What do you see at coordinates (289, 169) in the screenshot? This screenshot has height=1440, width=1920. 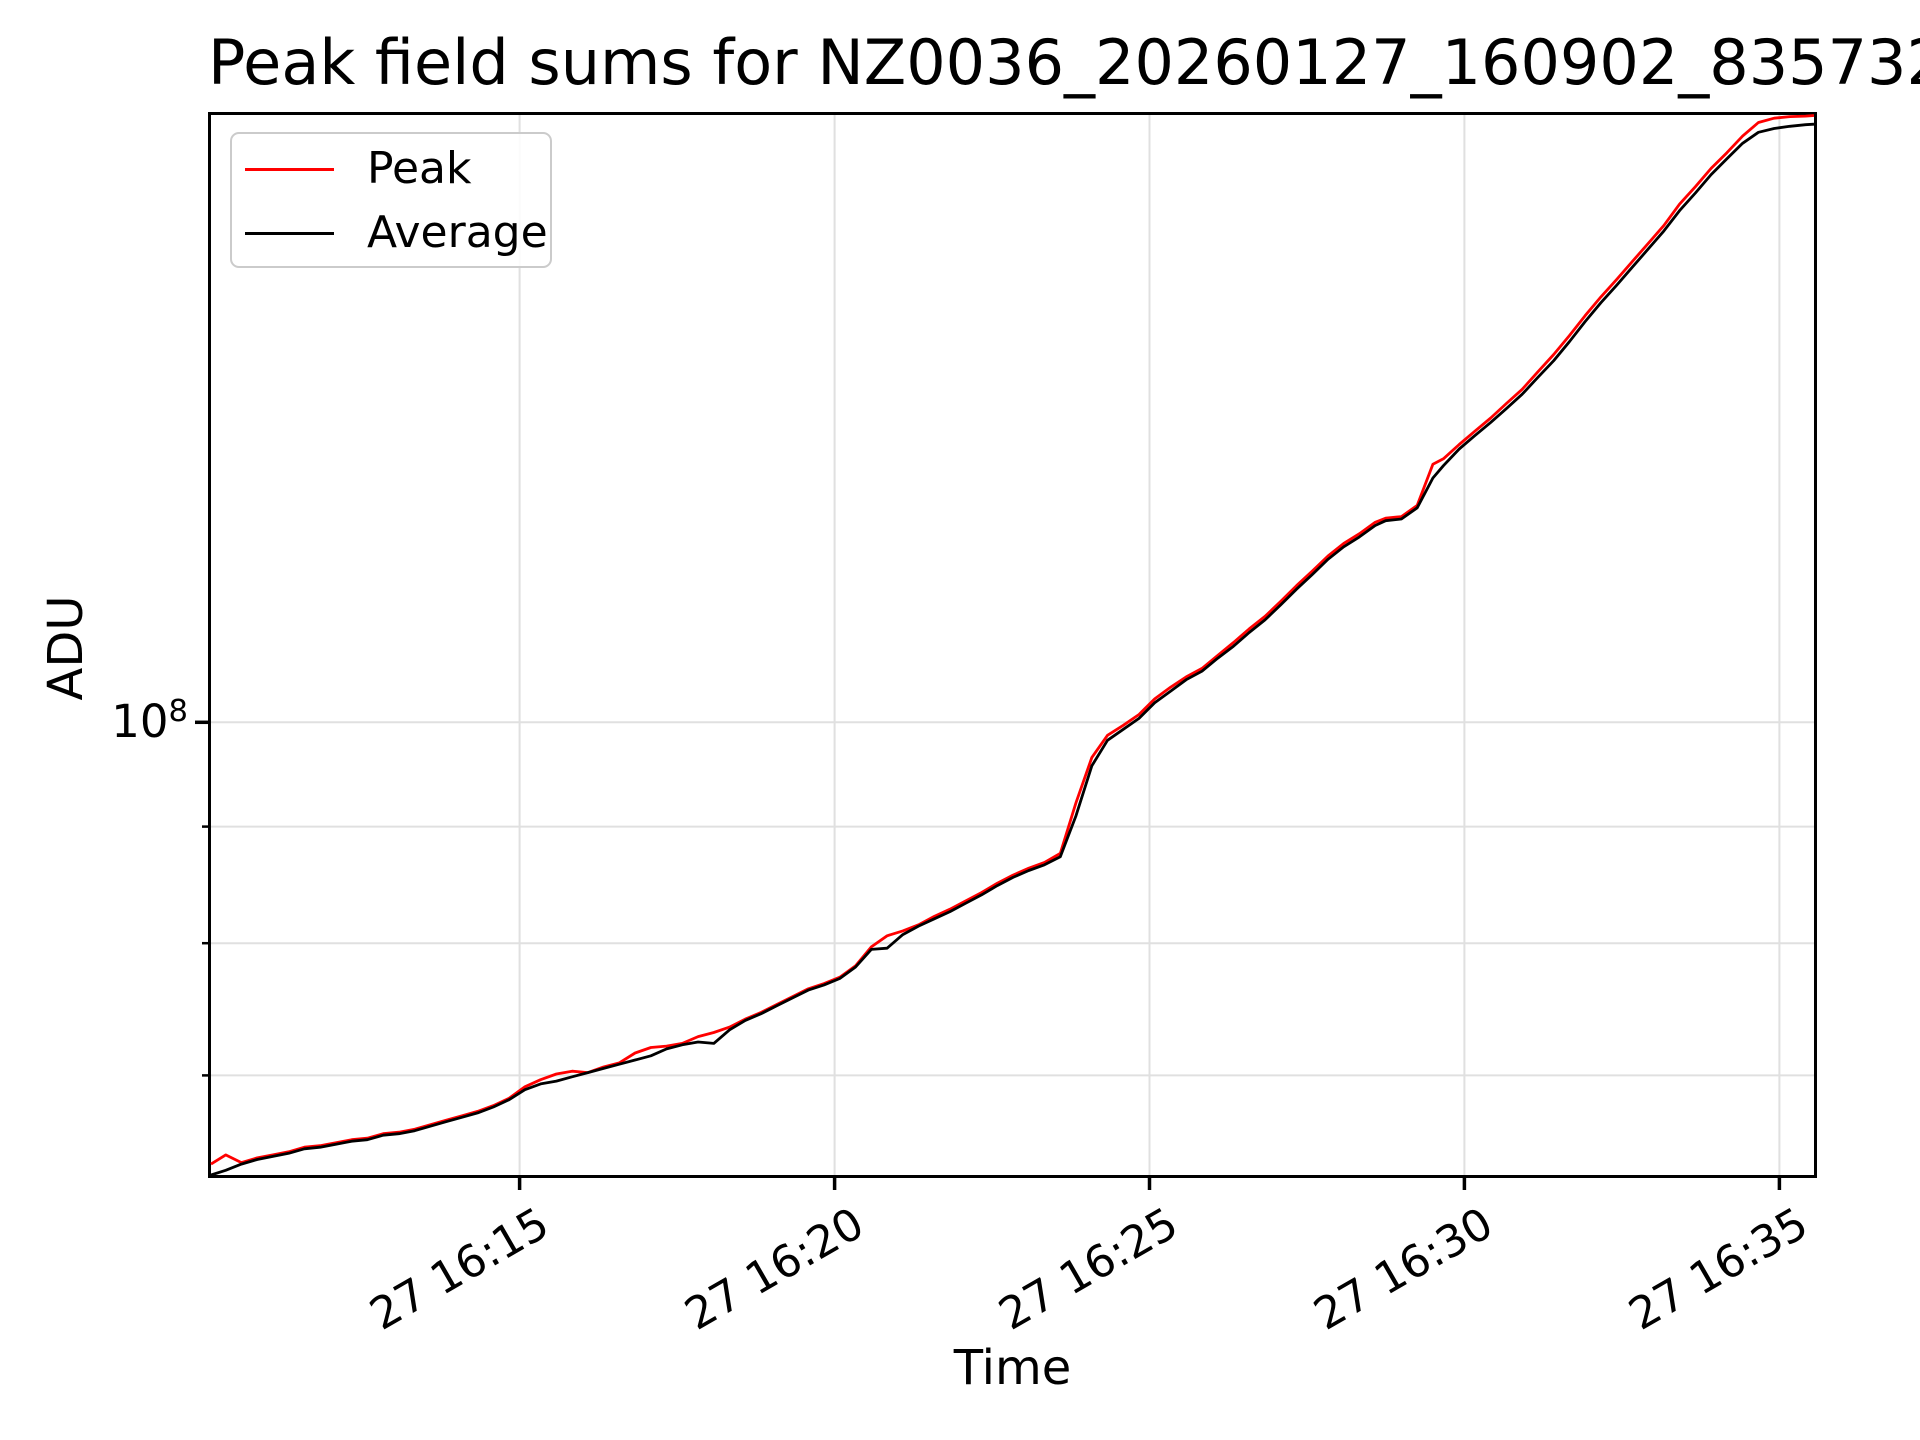 I see `peak-line-sample` at bounding box center [289, 169].